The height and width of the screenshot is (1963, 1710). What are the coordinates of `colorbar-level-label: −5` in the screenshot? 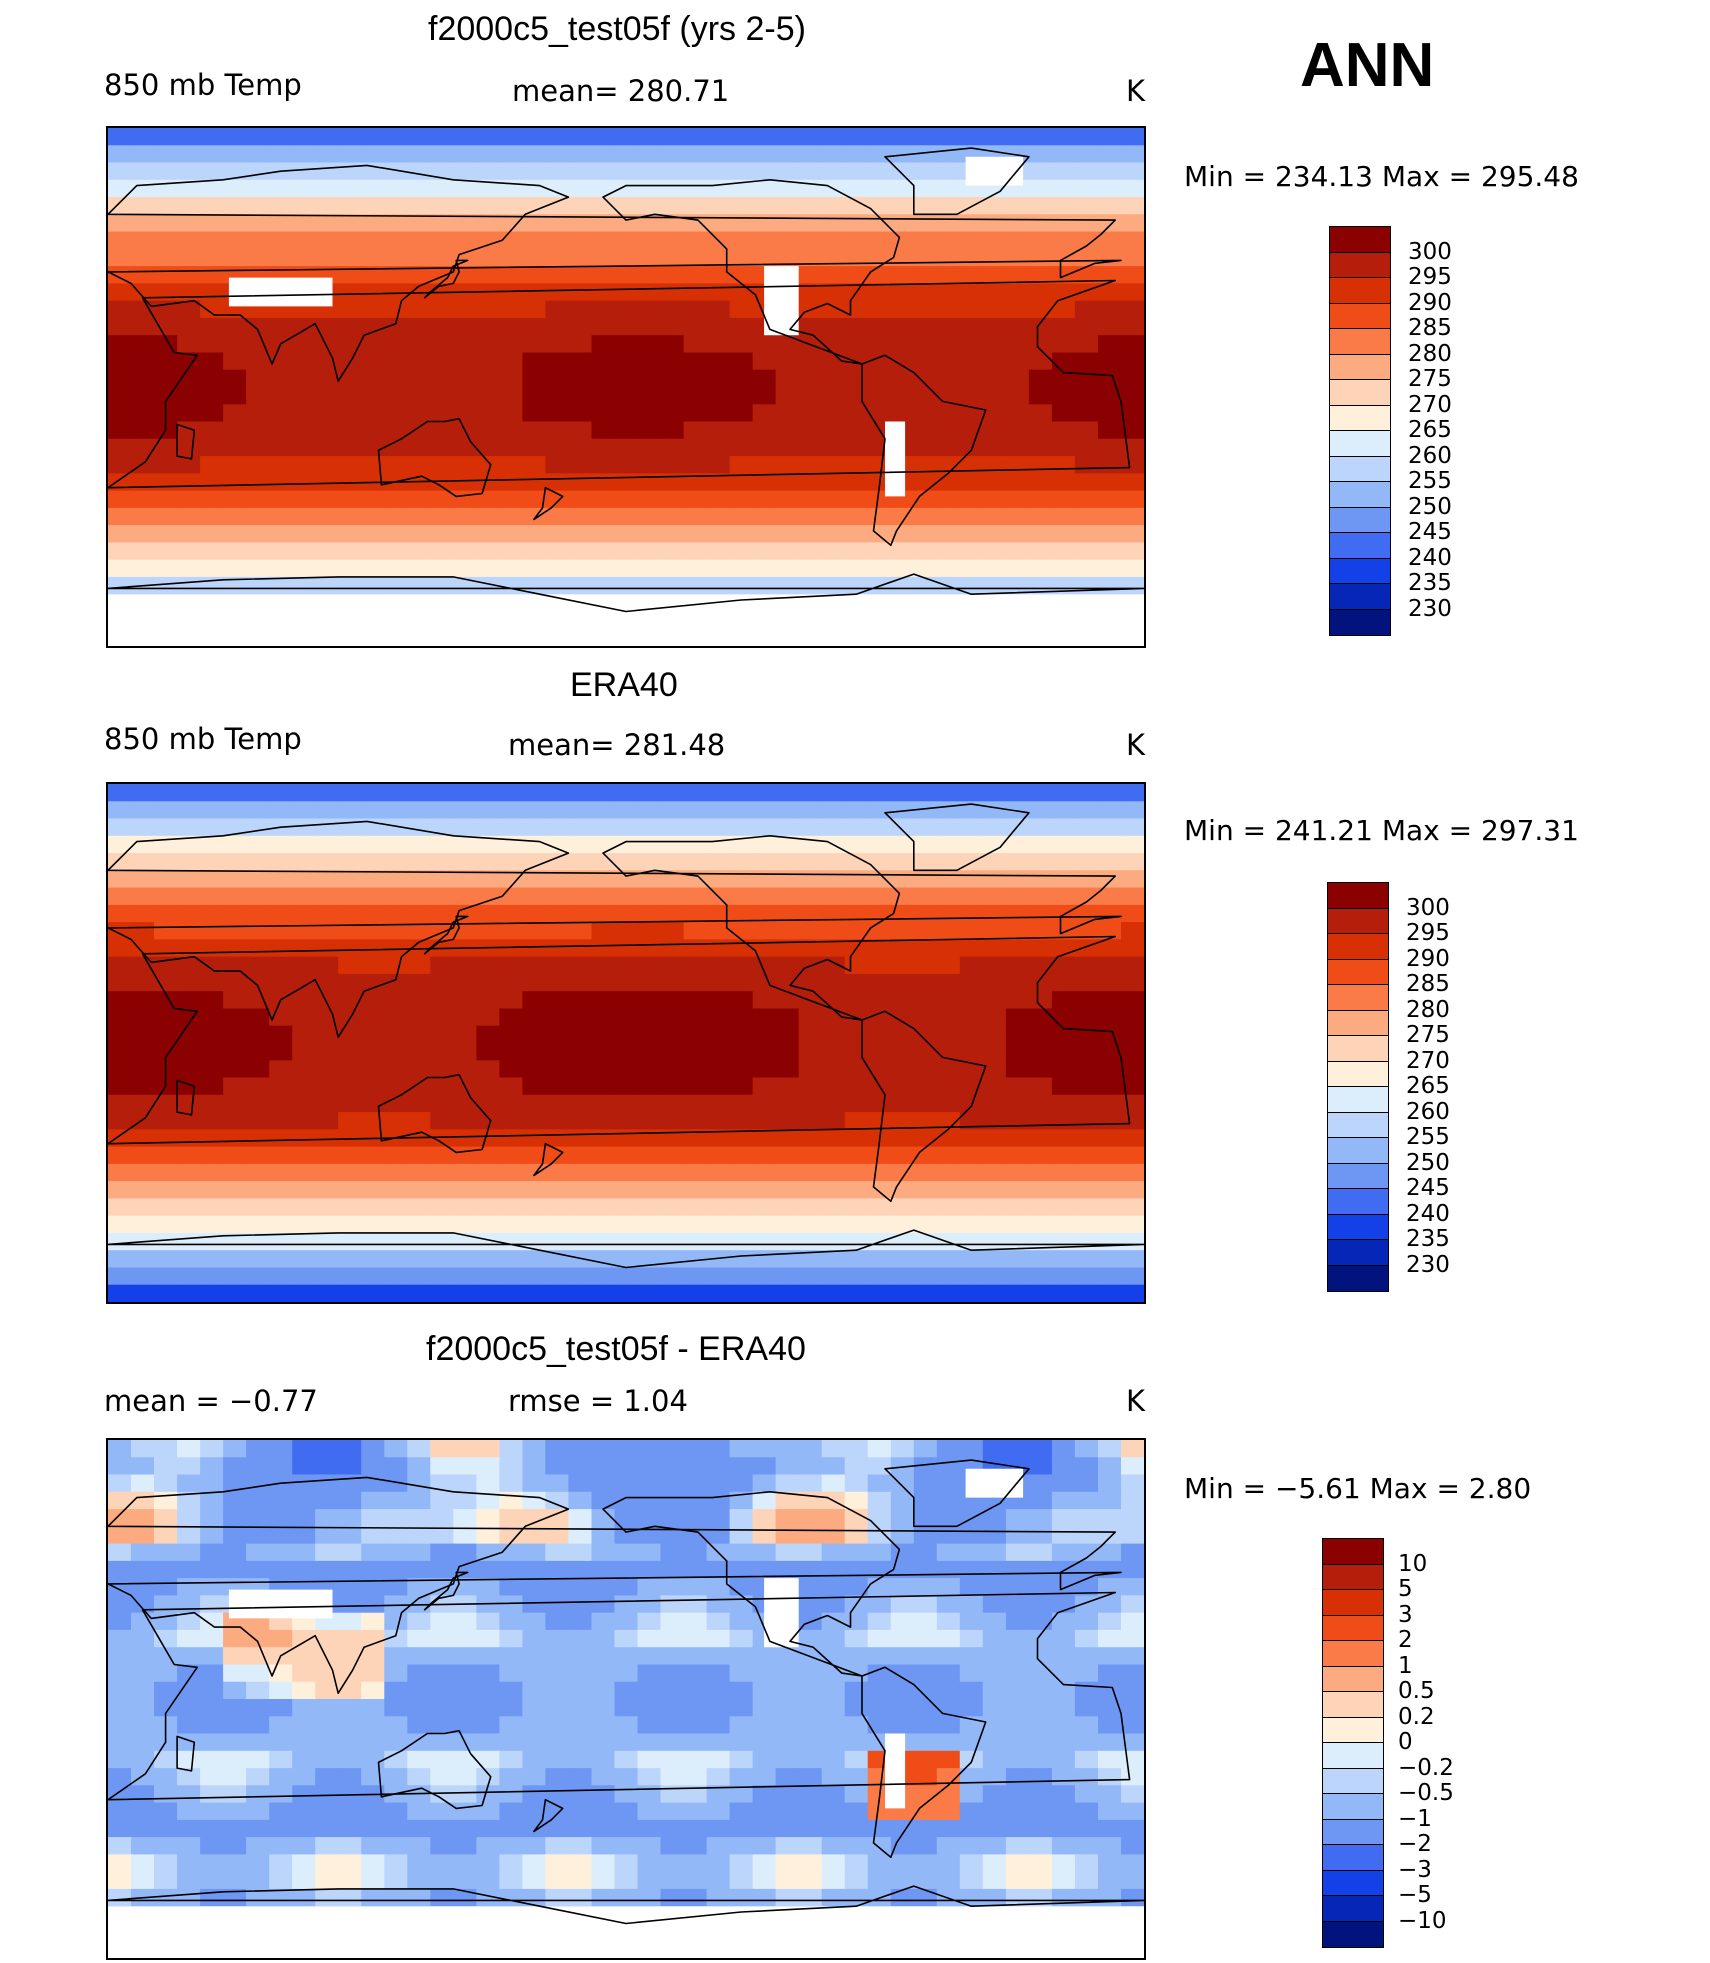 It's located at (1415, 1895).